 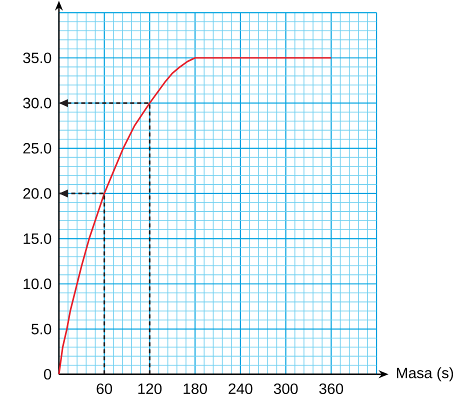 What do you see at coordinates (37, 58) in the screenshot?
I see `y-tick-label: 35.0` at bounding box center [37, 58].